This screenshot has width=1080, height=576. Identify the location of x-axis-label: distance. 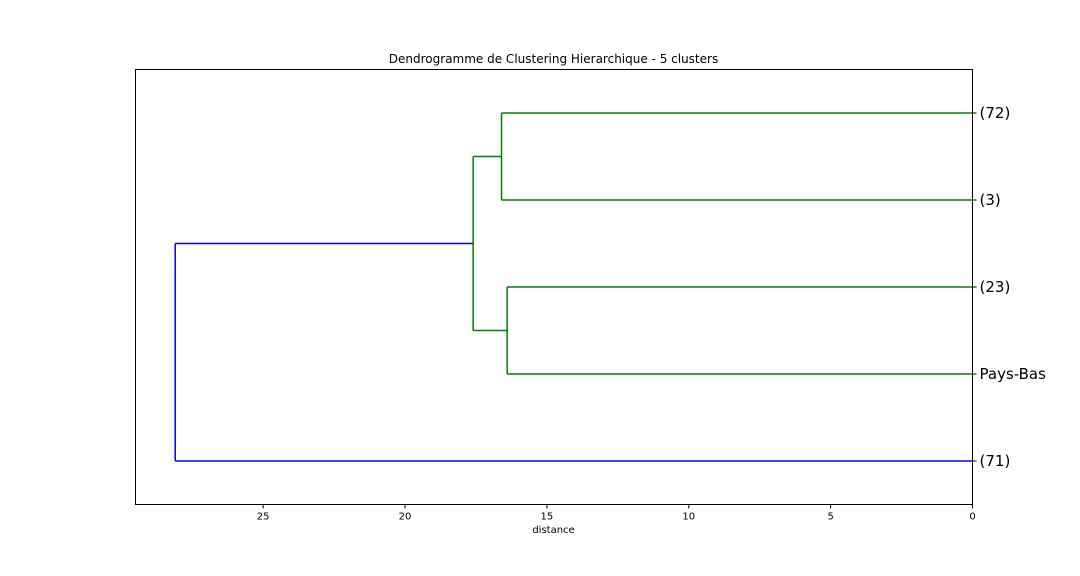
(553, 530).